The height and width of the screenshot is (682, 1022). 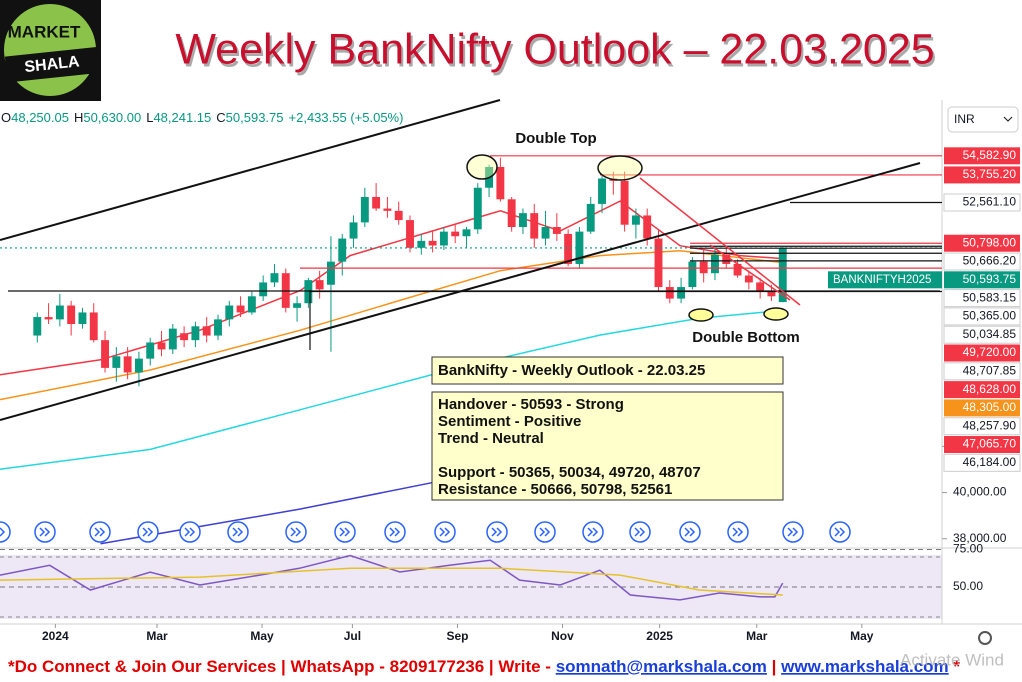 I want to click on x-tick-label: Mar, so click(x=757, y=636).